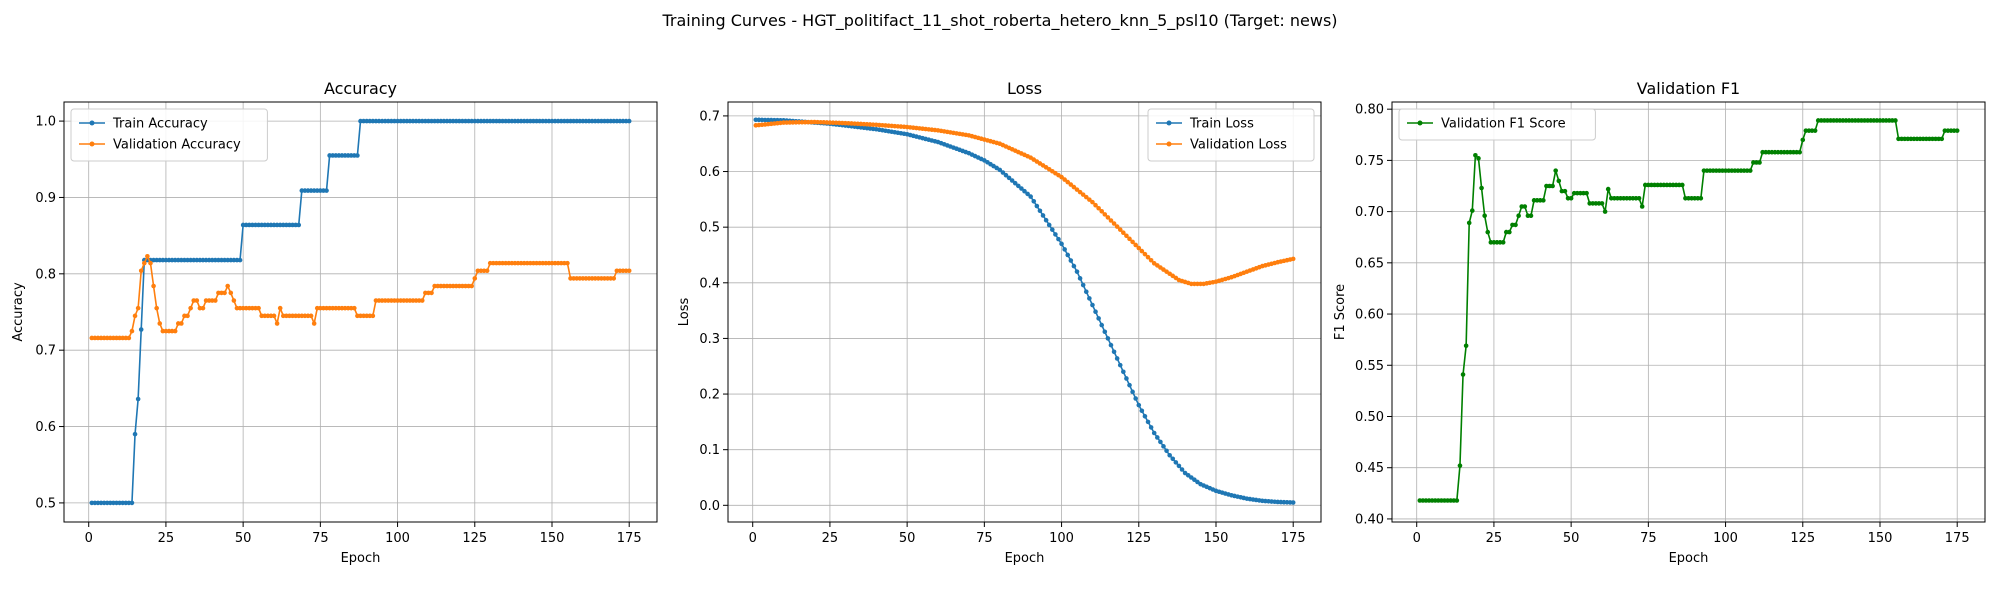 The height and width of the screenshot is (600, 2000). What do you see at coordinates (177, 145) in the screenshot?
I see `legend-label: Validation Accuracy` at bounding box center [177, 145].